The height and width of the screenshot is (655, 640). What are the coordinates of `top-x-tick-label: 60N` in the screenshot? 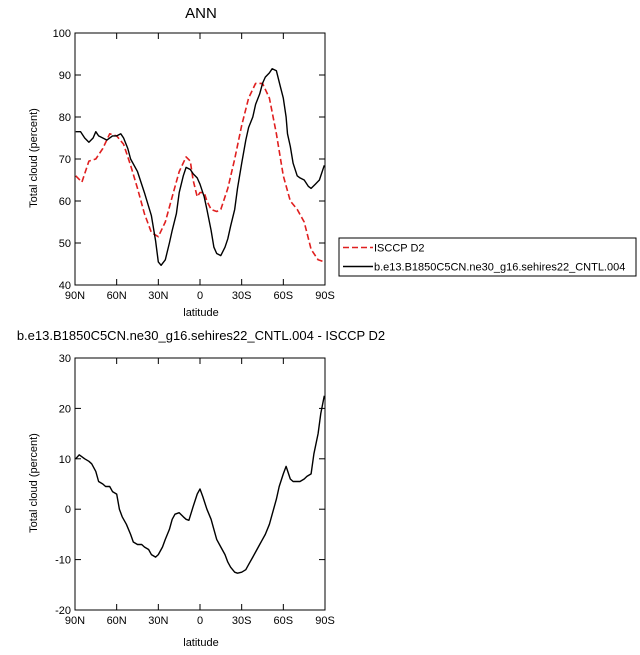 It's located at (117, 296).